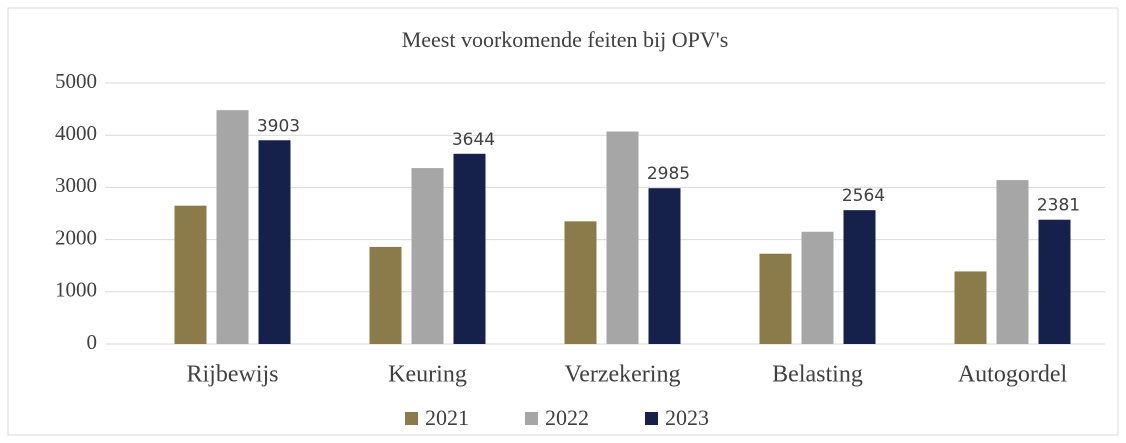 The height and width of the screenshot is (443, 1126). Describe the element at coordinates (1013, 375) in the screenshot. I see `x-tick-label: Autogordel` at that location.